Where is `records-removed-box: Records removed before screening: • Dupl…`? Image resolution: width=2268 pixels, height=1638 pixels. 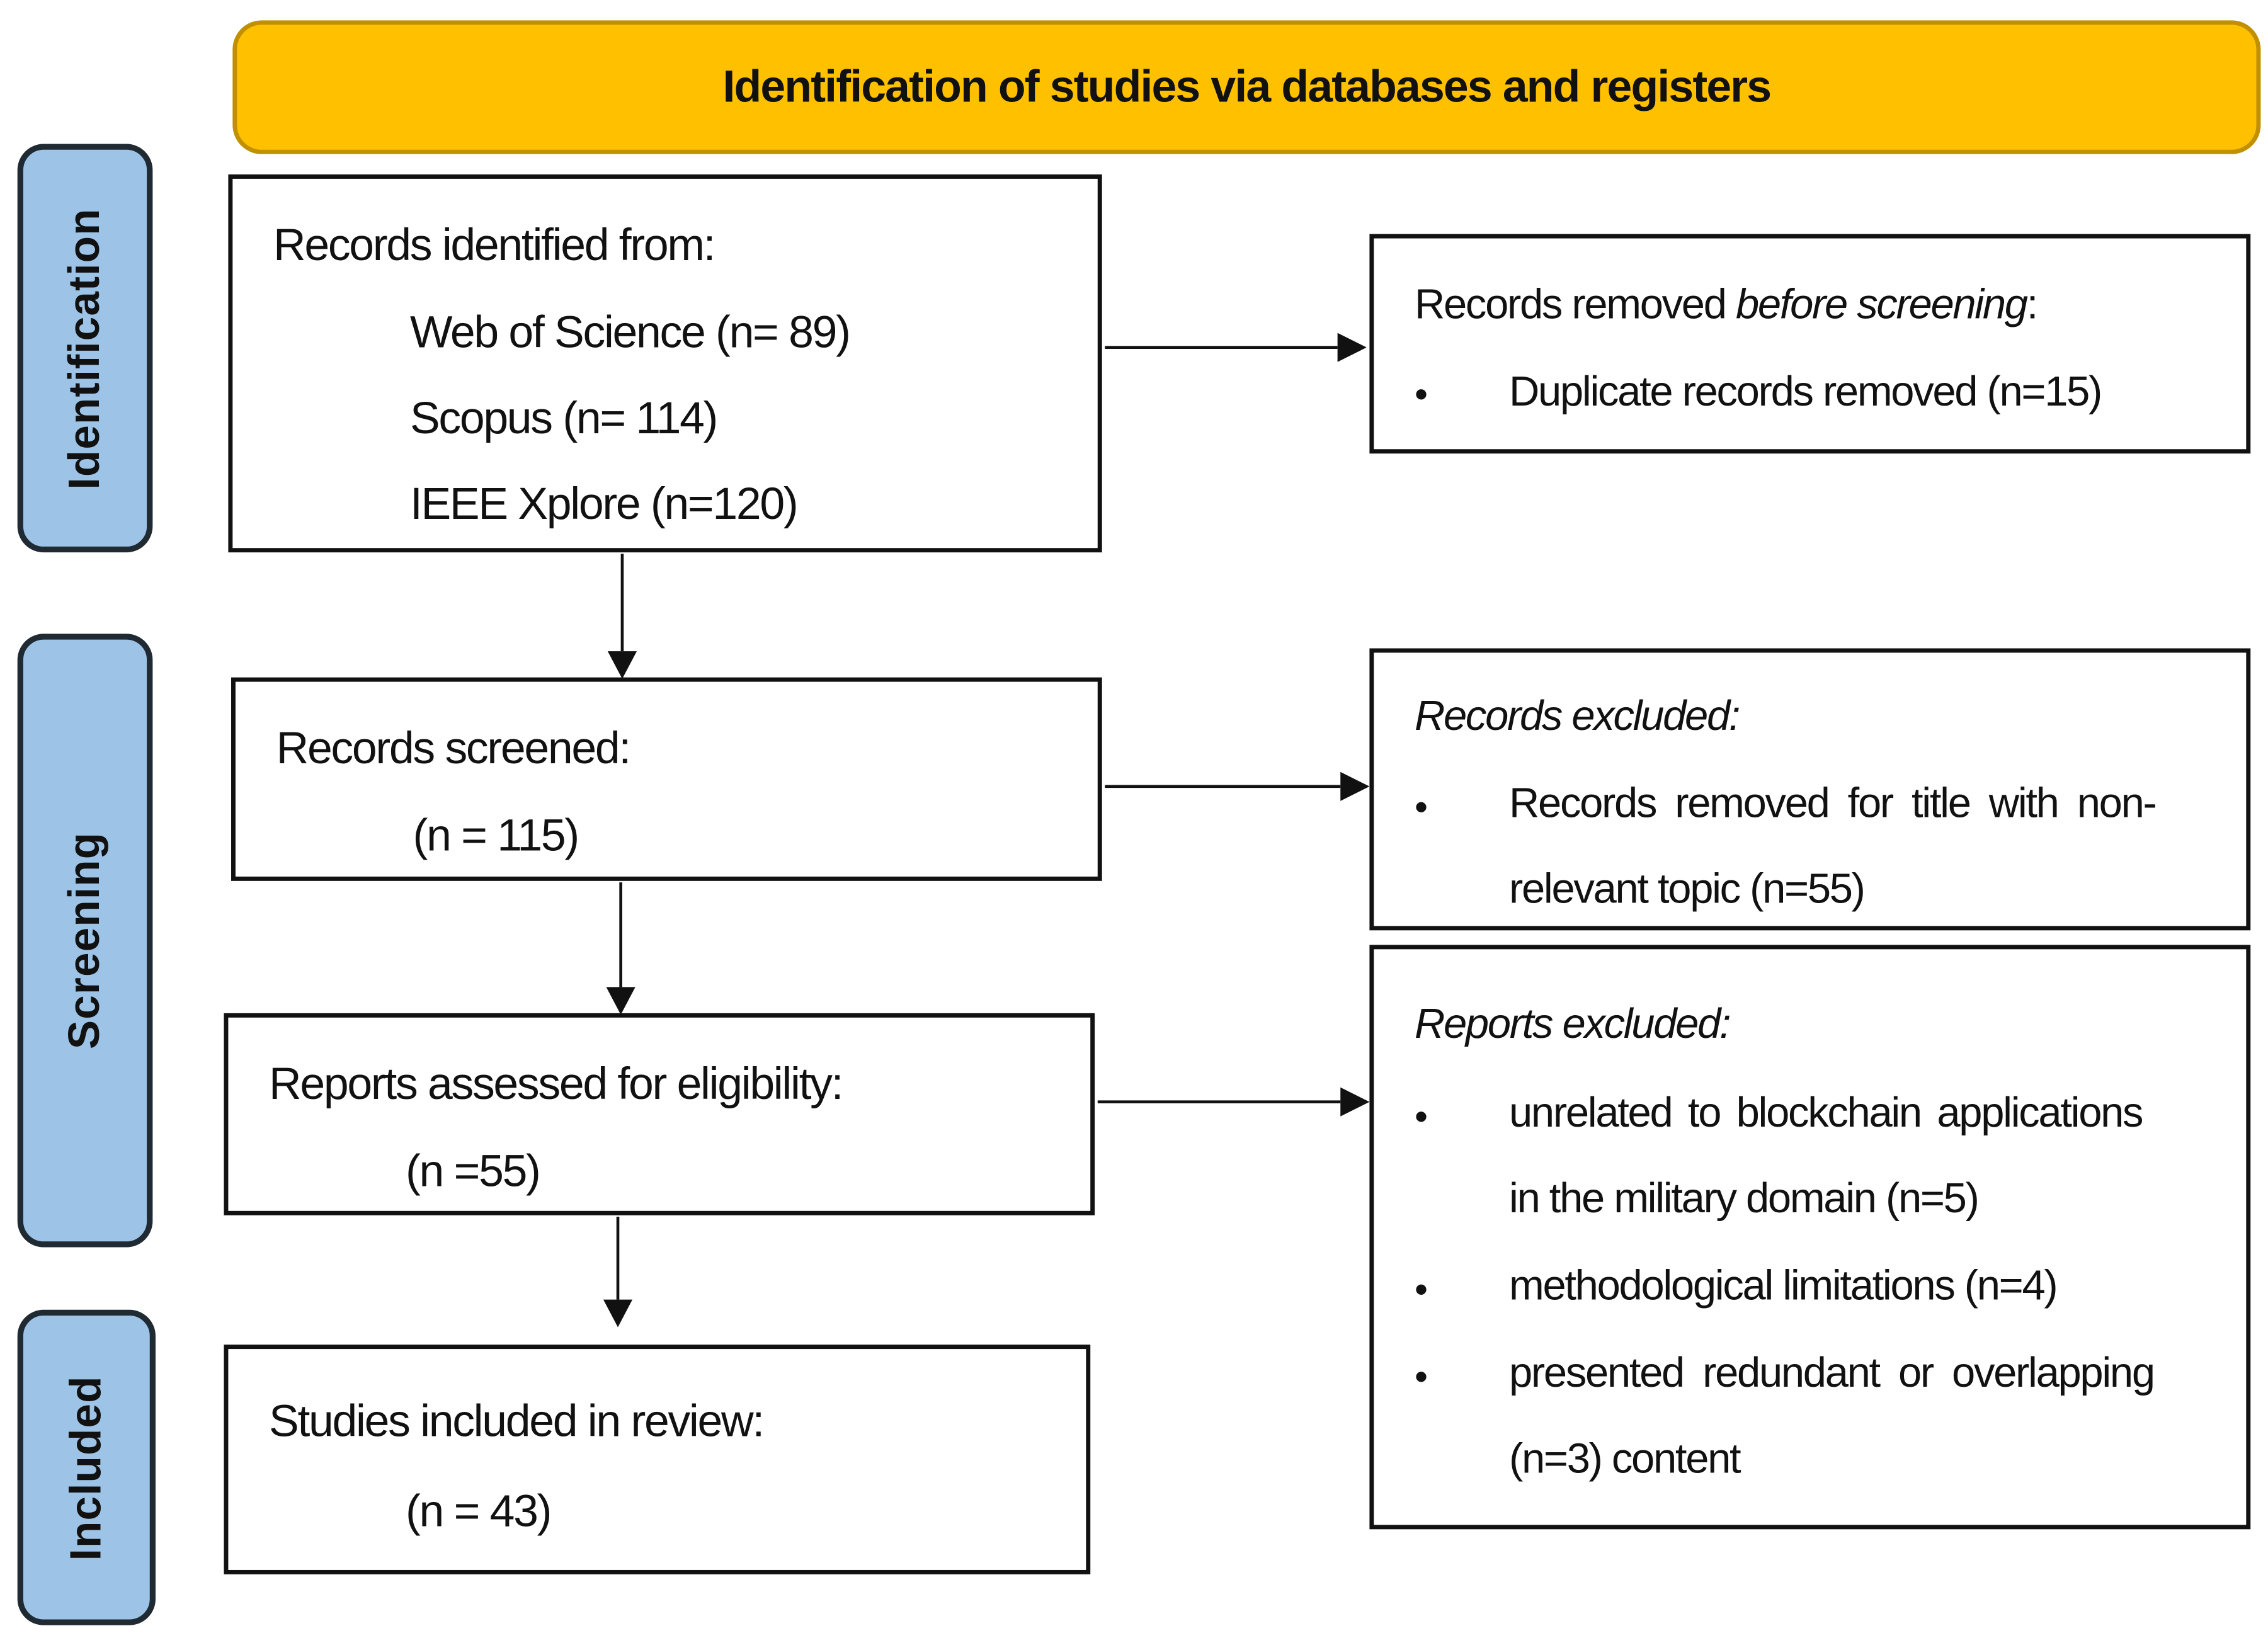
records-removed-box: Records removed before screening: • Dupl… is located at coordinates (1810, 344).